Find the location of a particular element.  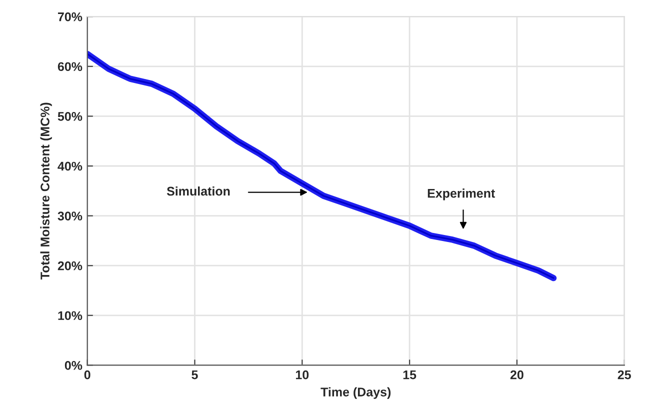

y-tick-label: 40% is located at coordinates (70, 166).